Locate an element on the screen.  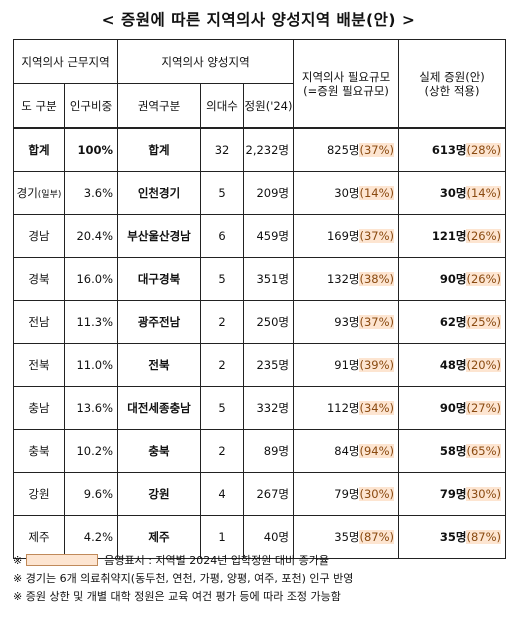
cell-actual-count: 62명 is located at coordinates (453, 322).